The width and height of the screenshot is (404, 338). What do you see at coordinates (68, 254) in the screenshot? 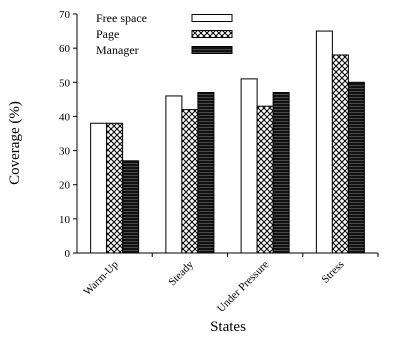
I see `y-tick-label: 0` at bounding box center [68, 254].